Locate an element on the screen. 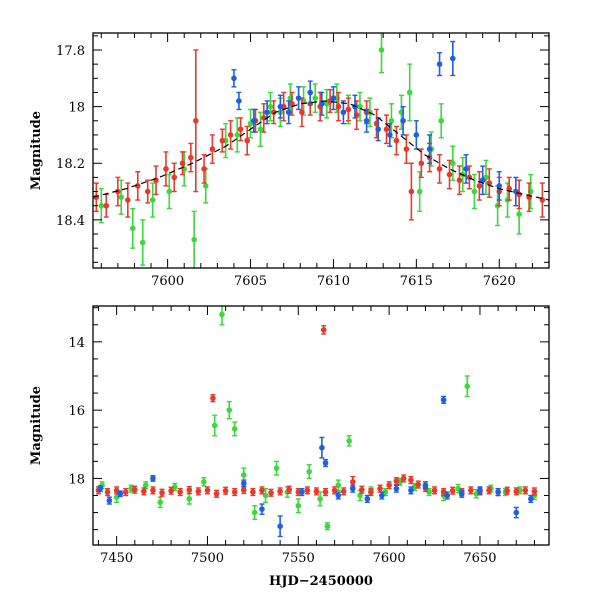 The height and width of the screenshot is (600, 600). model-curve is located at coordinates (321, 150).